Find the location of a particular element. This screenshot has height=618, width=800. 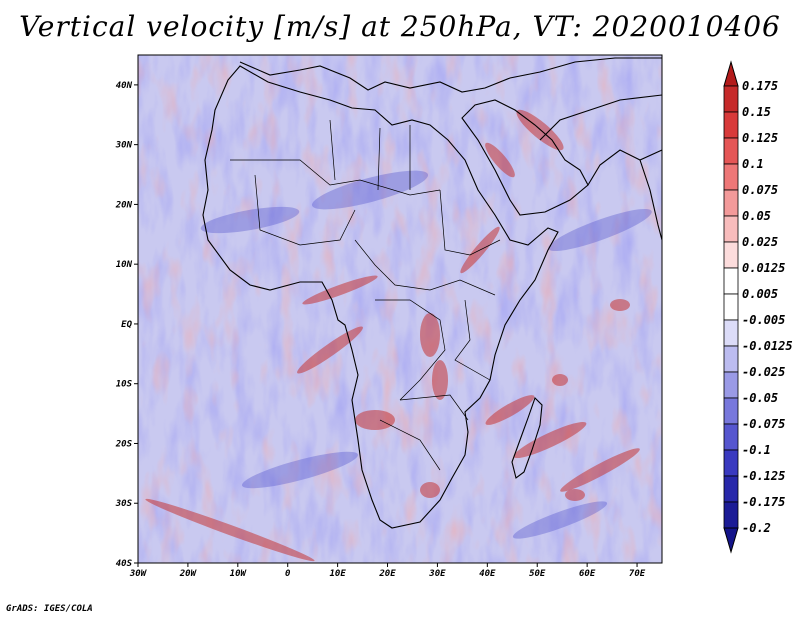

colorbar-label: 0.05 is located at coordinates (756, 216).